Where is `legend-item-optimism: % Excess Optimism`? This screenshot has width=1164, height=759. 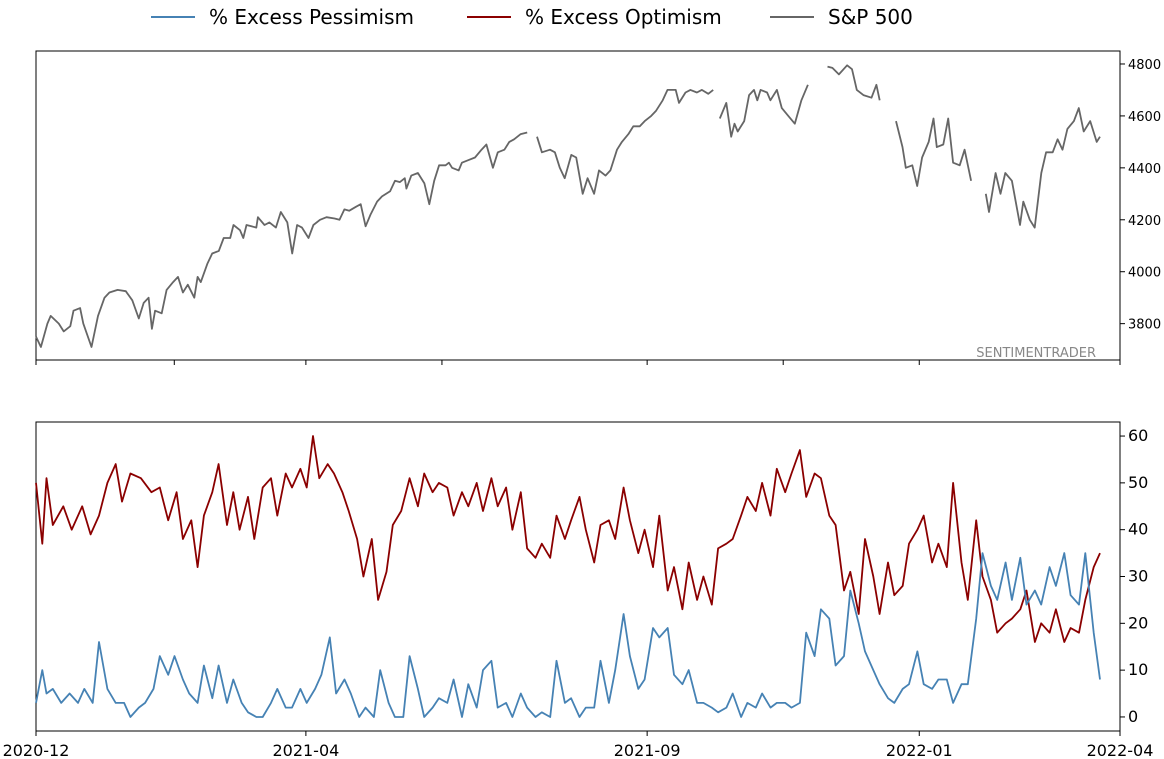
legend-item-optimism: % Excess Optimism is located at coordinates (594, 17).